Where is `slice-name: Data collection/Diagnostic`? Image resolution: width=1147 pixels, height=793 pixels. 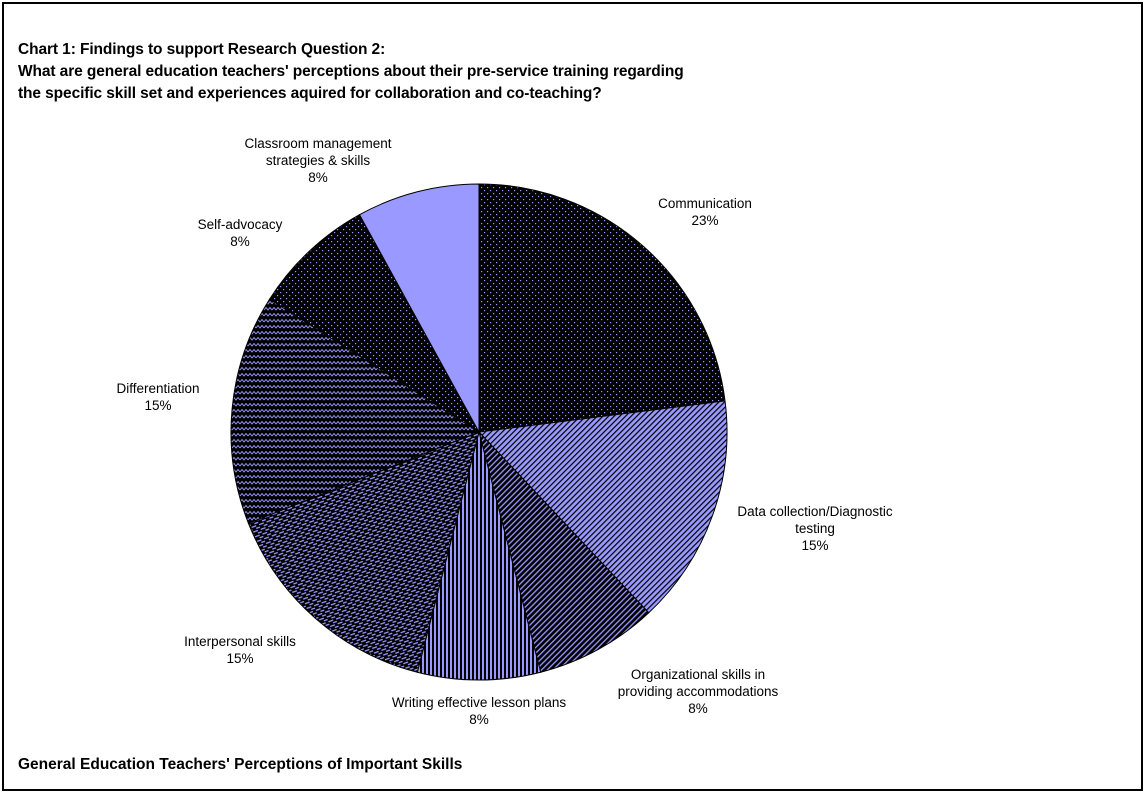 slice-name: Data collection/Diagnostic is located at coordinates (815, 511).